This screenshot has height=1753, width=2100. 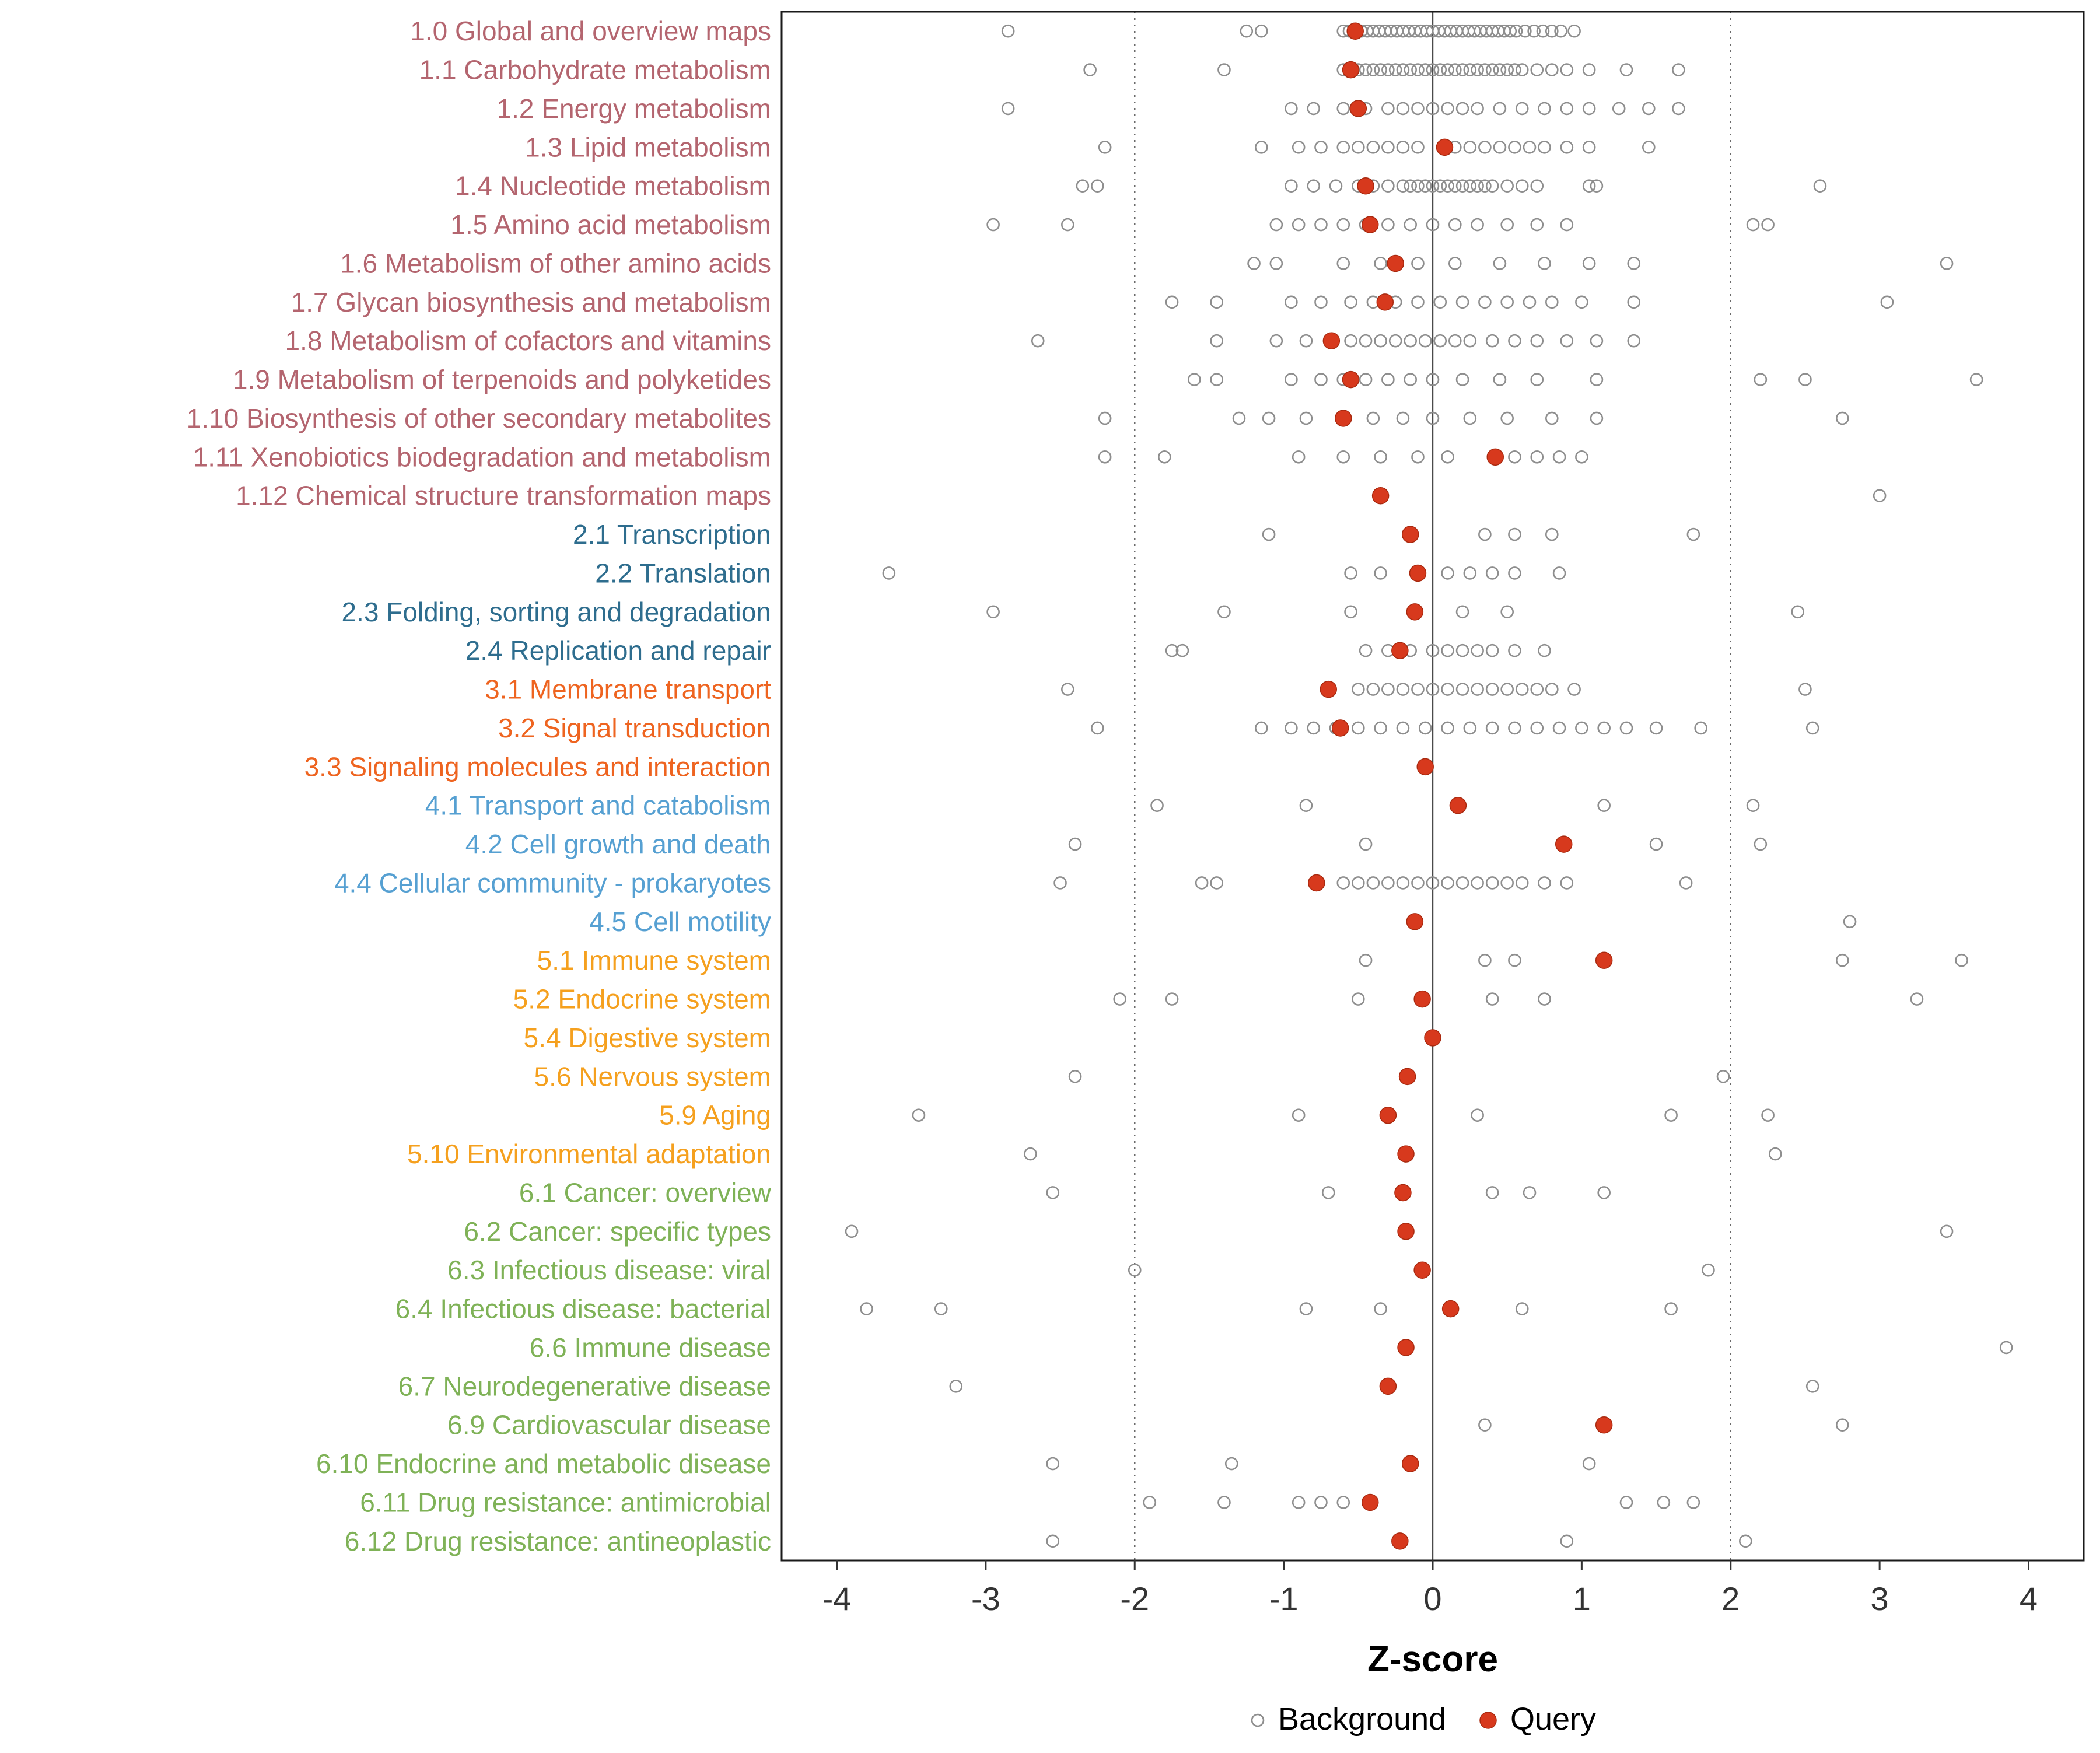 What do you see at coordinates (1582, 1598) in the screenshot?
I see `x-axis-tick-label: 1` at bounding box center [1582, 1598].